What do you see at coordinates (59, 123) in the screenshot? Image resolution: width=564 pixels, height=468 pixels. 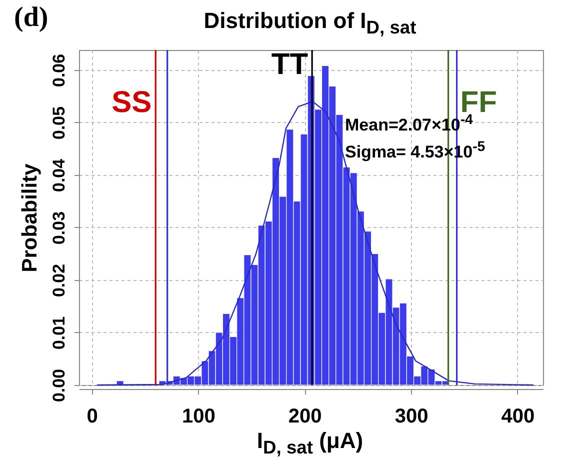 I see `y-tick-label: 0.05` at bounding box center [59, 123].